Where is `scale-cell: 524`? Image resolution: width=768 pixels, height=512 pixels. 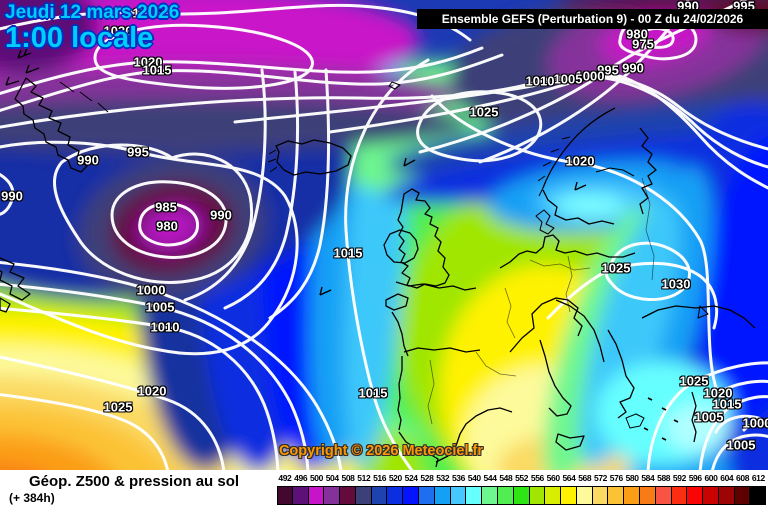
scale-cell: 524 is located at coordinates (411, 491).